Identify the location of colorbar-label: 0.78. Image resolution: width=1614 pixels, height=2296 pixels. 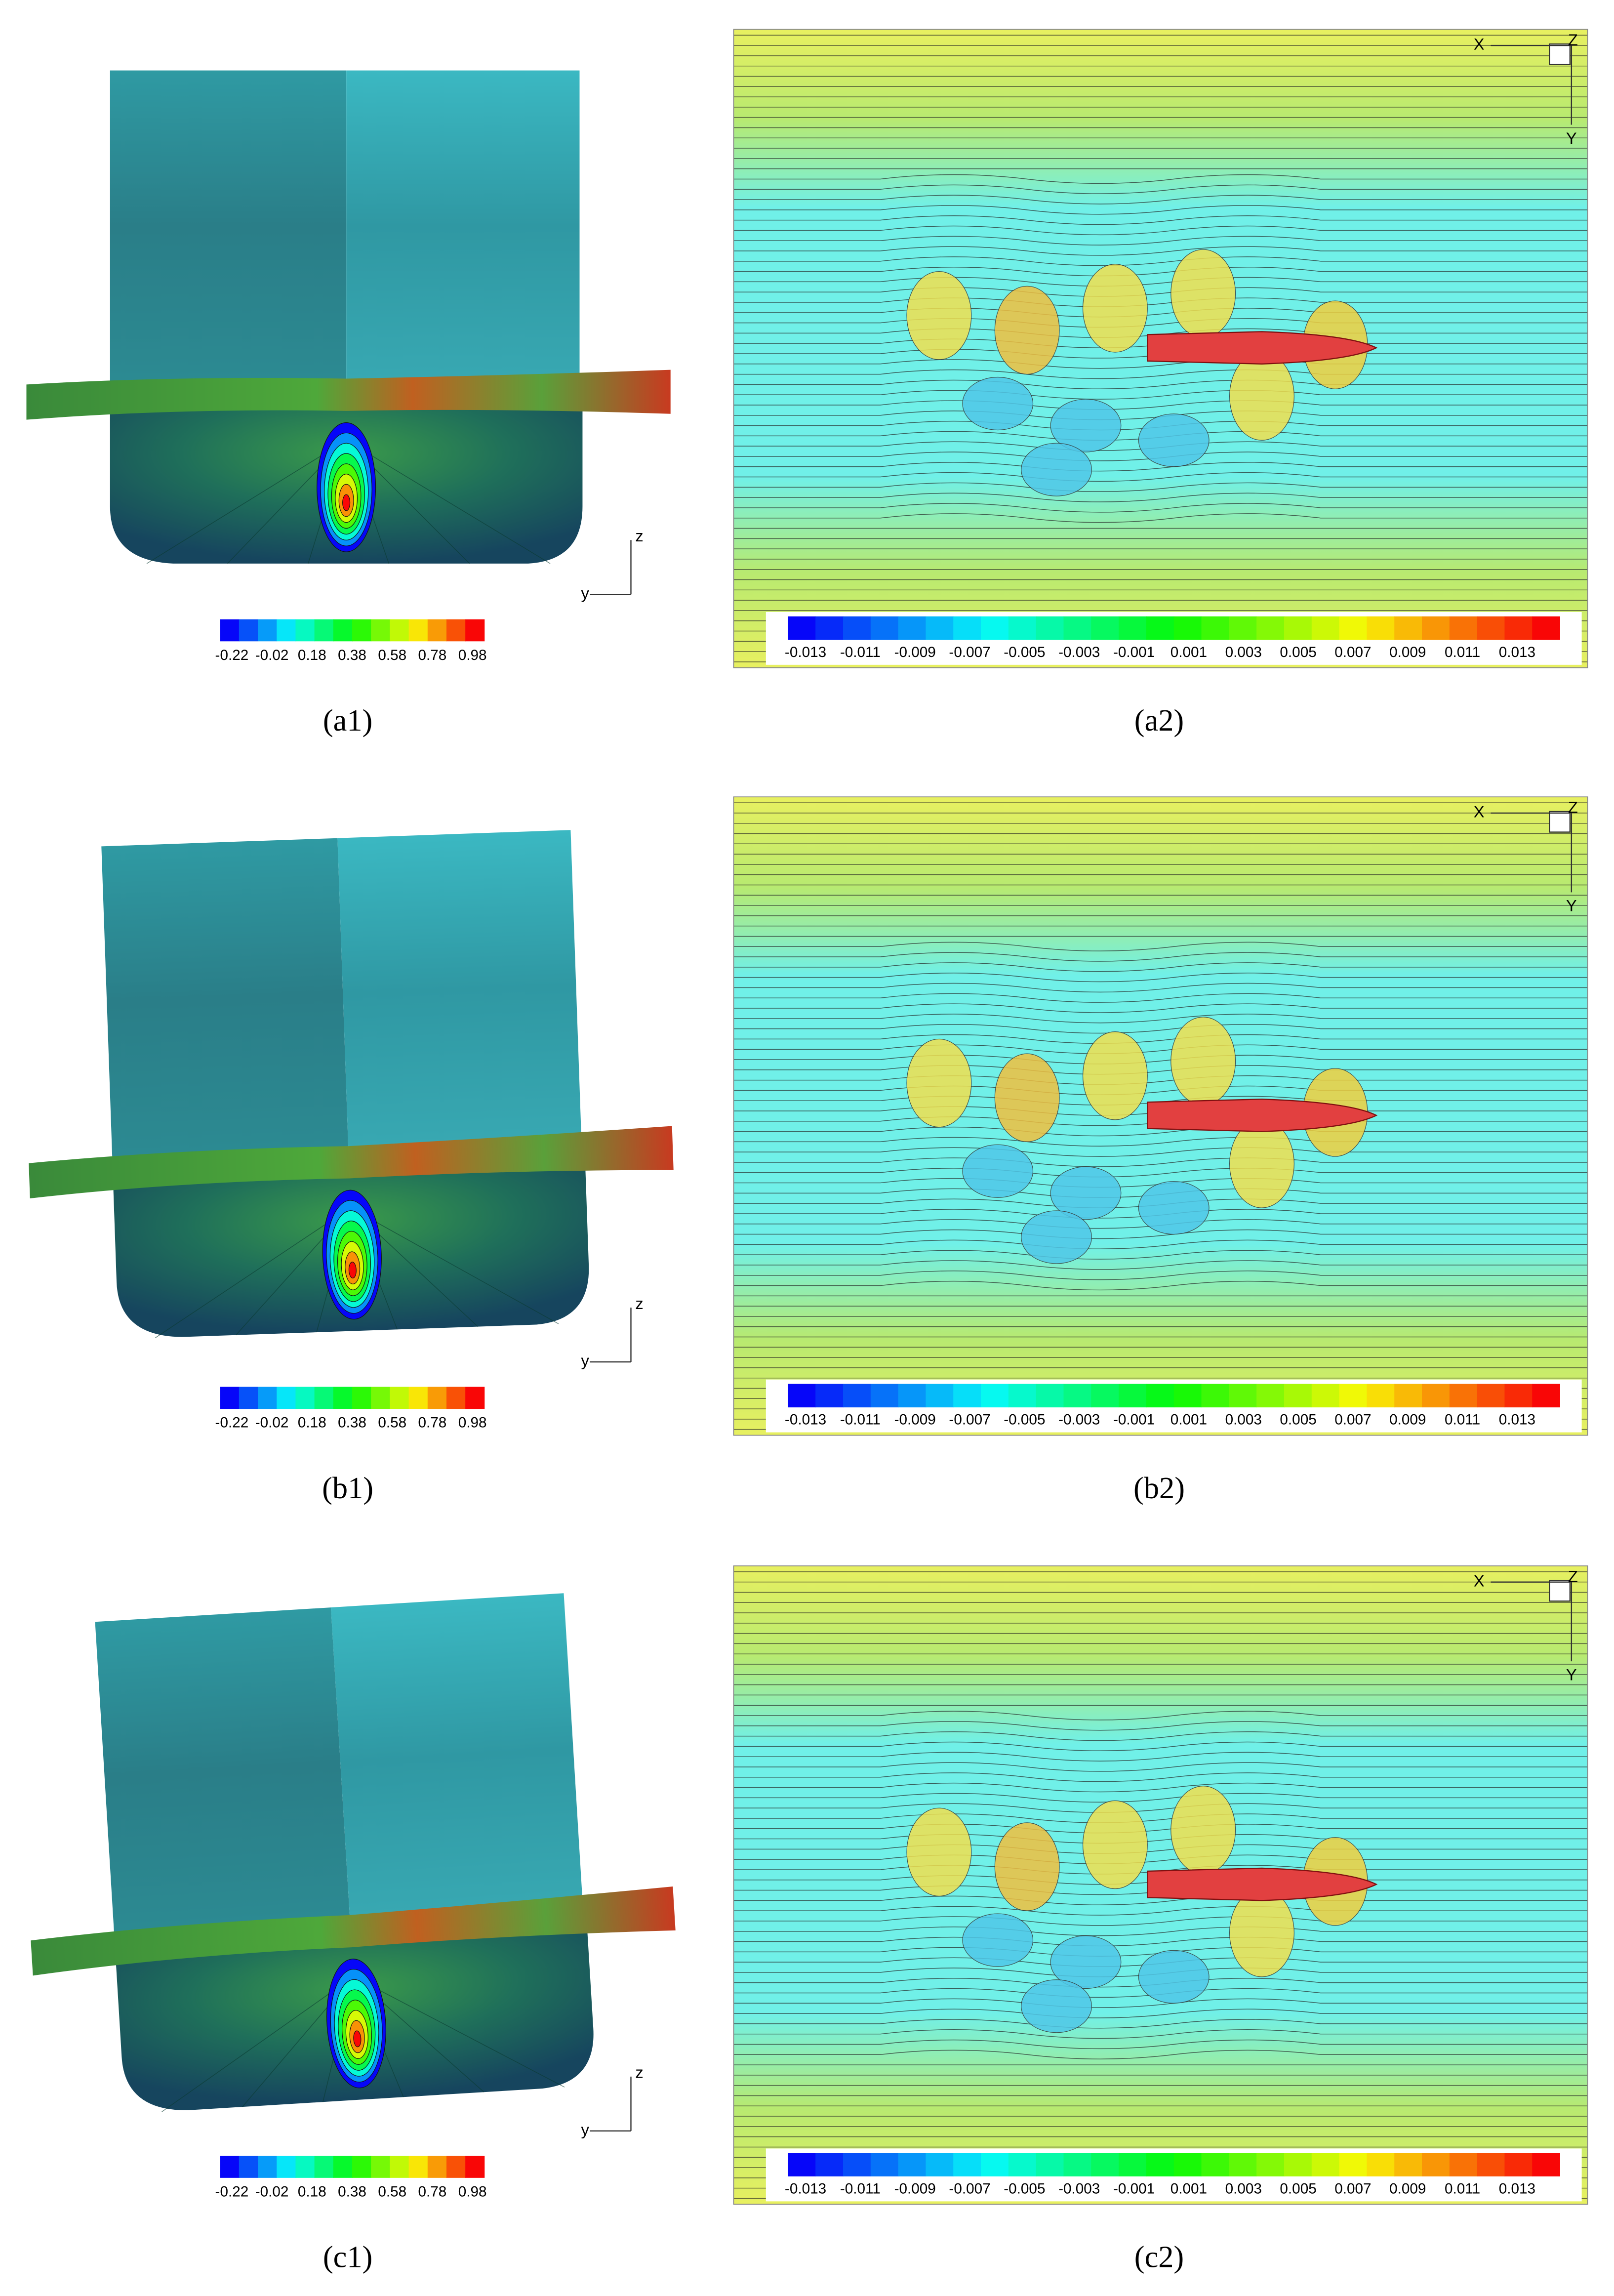
(432, 1423).